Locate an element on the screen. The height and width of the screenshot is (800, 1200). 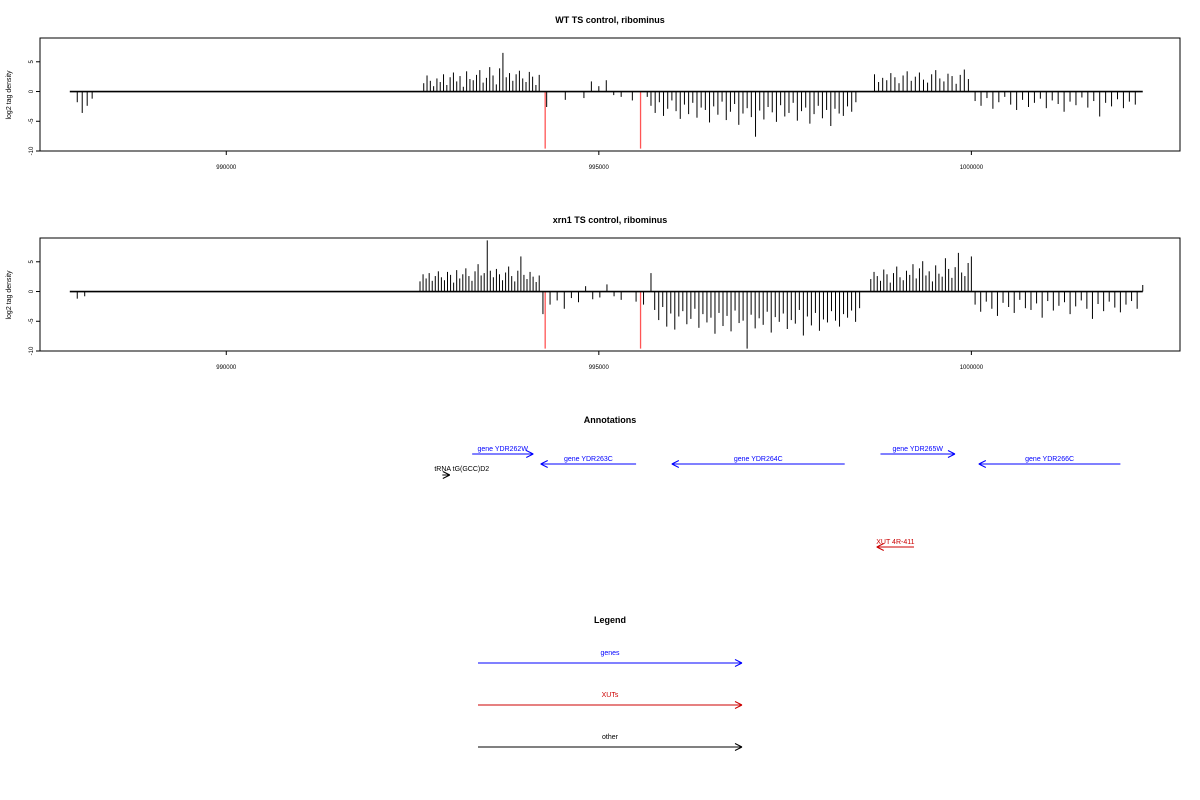
xrn1-panel-title: xrn1 TS control, ribominus is located at coordinates (610, 220).